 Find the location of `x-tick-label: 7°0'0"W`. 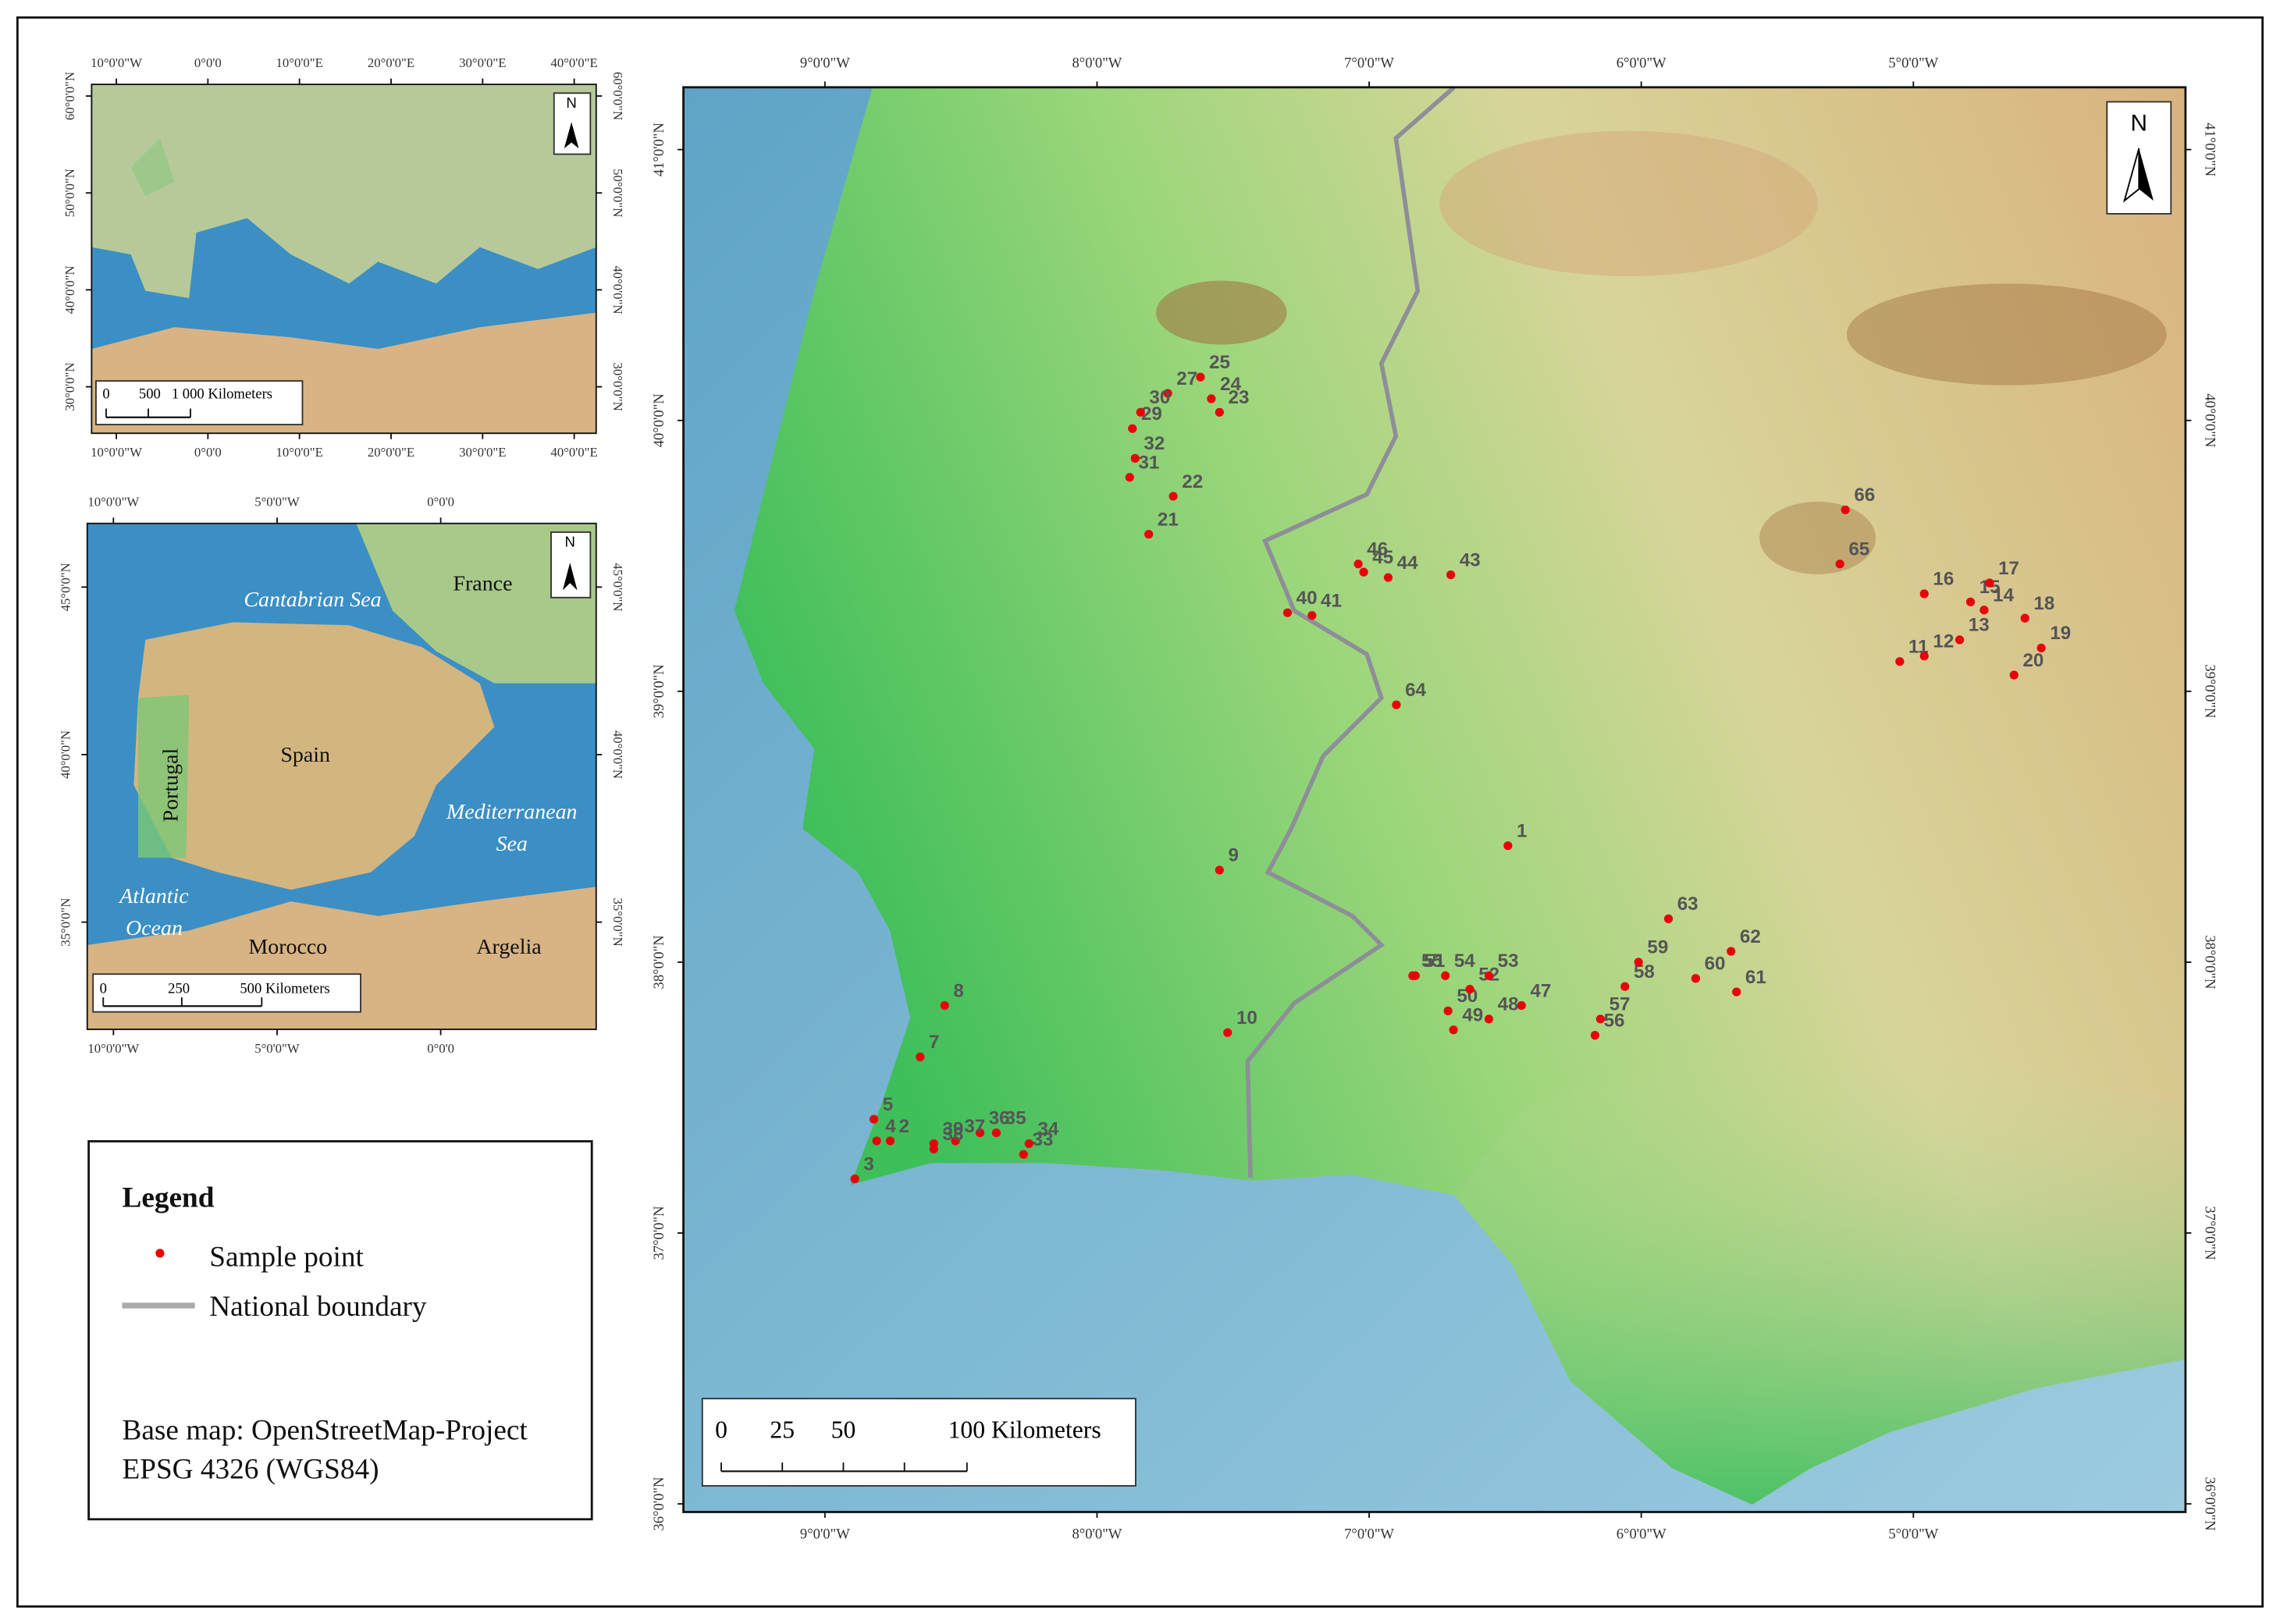

x-tick-label: 7°0'0"W is located at coordinates (1369, 1534).